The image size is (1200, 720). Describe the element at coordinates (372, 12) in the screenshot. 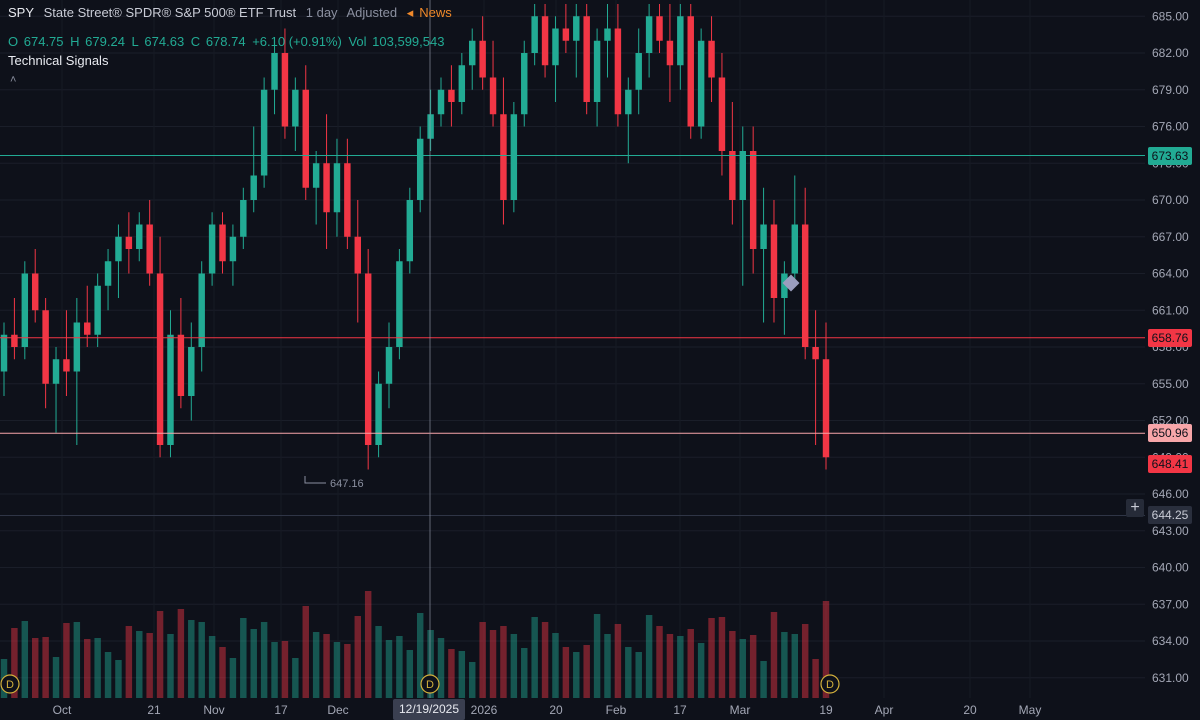

I see `adjustment: Adjusted` at that location.